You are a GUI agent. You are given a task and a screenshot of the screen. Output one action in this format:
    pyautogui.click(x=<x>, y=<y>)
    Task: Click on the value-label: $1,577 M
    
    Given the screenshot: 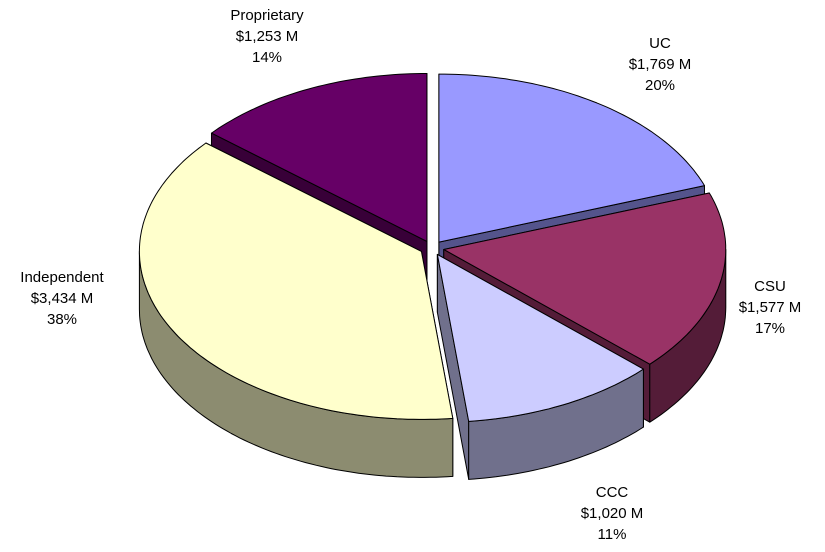 What is the action you would take?
    pyautogui.click(x=770, y=307)
    